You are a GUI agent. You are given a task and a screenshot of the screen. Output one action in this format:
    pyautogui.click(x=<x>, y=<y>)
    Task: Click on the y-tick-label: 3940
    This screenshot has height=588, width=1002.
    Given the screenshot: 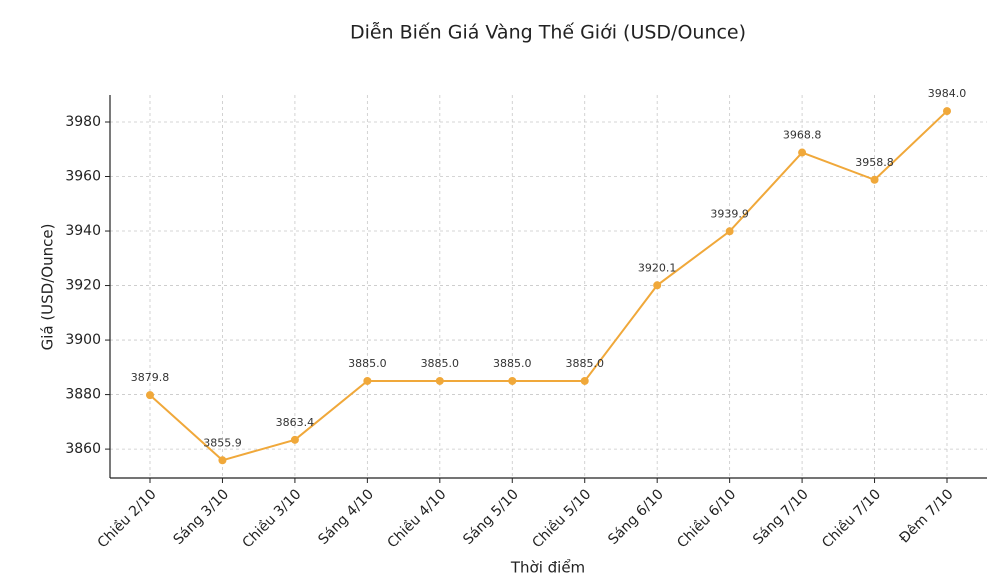 What is the action you would take?
    pyautogui.click(x=83, y=231)
    